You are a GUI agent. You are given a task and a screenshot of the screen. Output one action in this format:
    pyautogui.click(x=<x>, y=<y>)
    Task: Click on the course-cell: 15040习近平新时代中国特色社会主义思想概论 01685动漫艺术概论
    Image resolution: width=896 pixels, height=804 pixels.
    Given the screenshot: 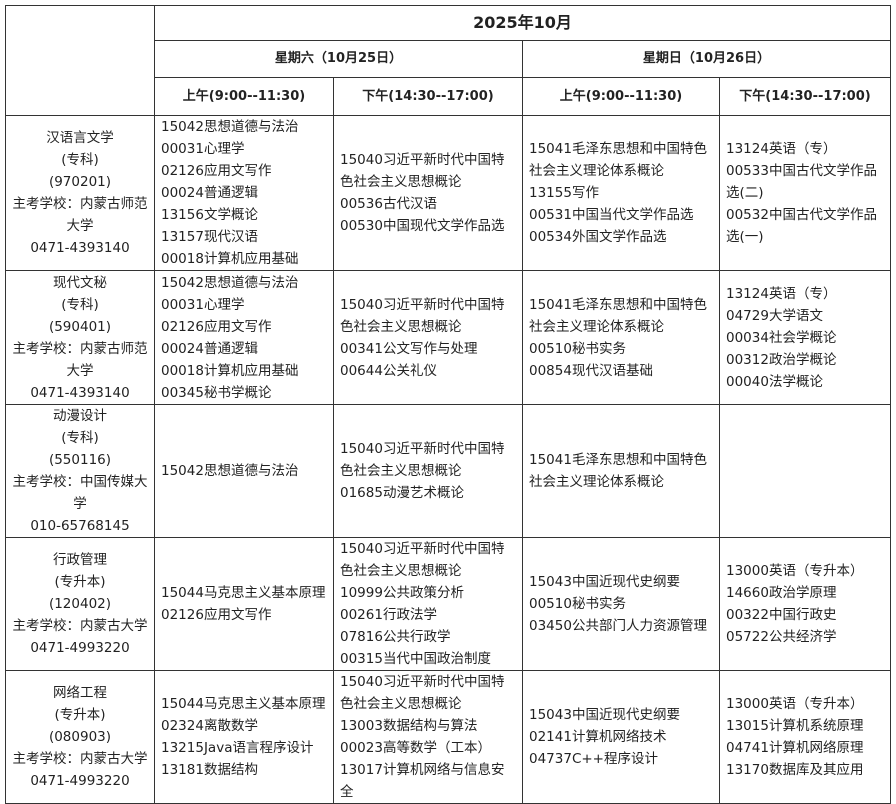 What is the action you would take?
    pyautogui.click(x=428, y=471)
    